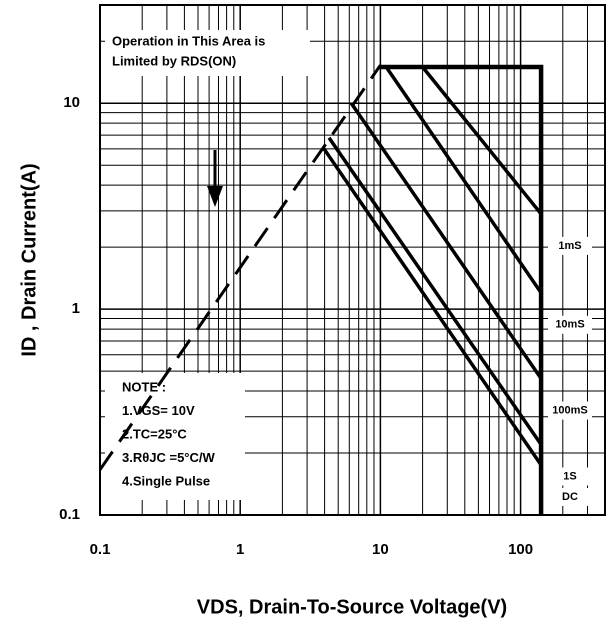  I want to click on annotation: Limited by RDS(ON), so click(174, 60).